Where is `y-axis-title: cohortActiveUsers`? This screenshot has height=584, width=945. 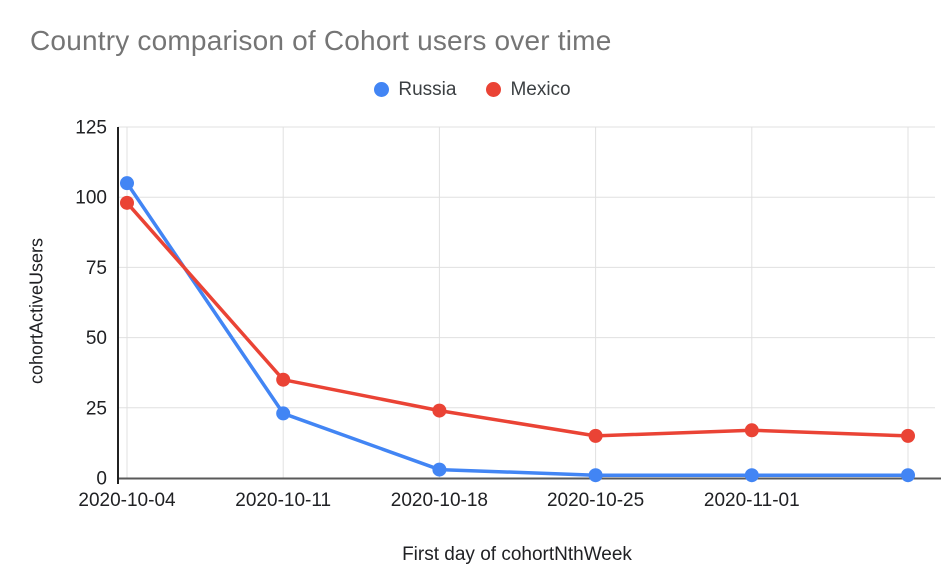 y-axis-title: cohortActiveUsers is located at coordinates (36, 311).